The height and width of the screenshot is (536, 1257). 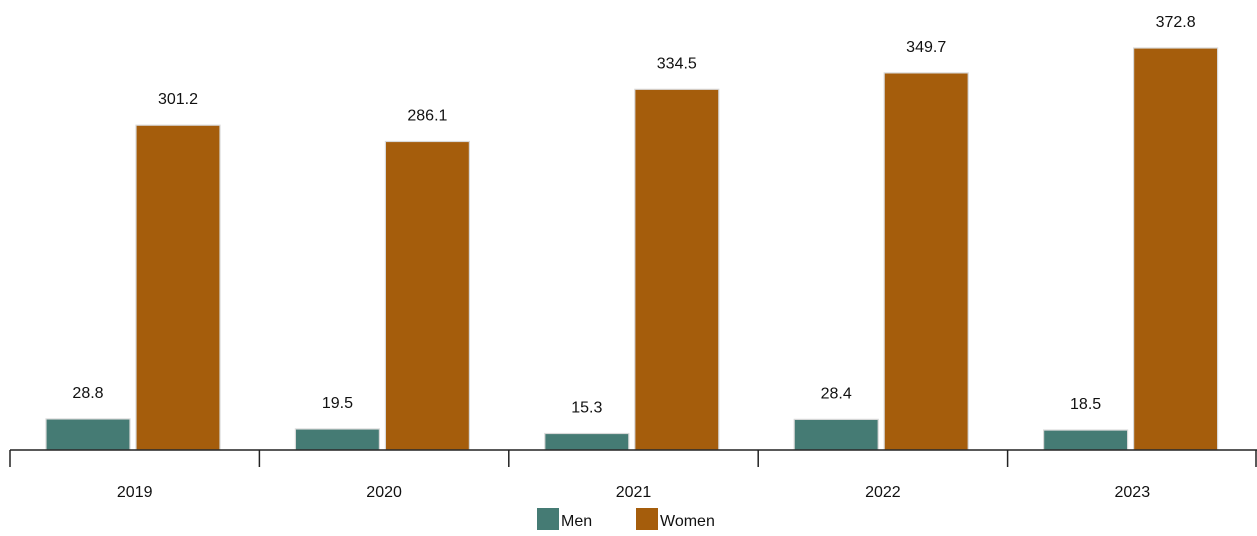 What do you see at coordinates (88, 434) in the screenshot?
I see `bar-men-2019` at bounding box center [88, 434].